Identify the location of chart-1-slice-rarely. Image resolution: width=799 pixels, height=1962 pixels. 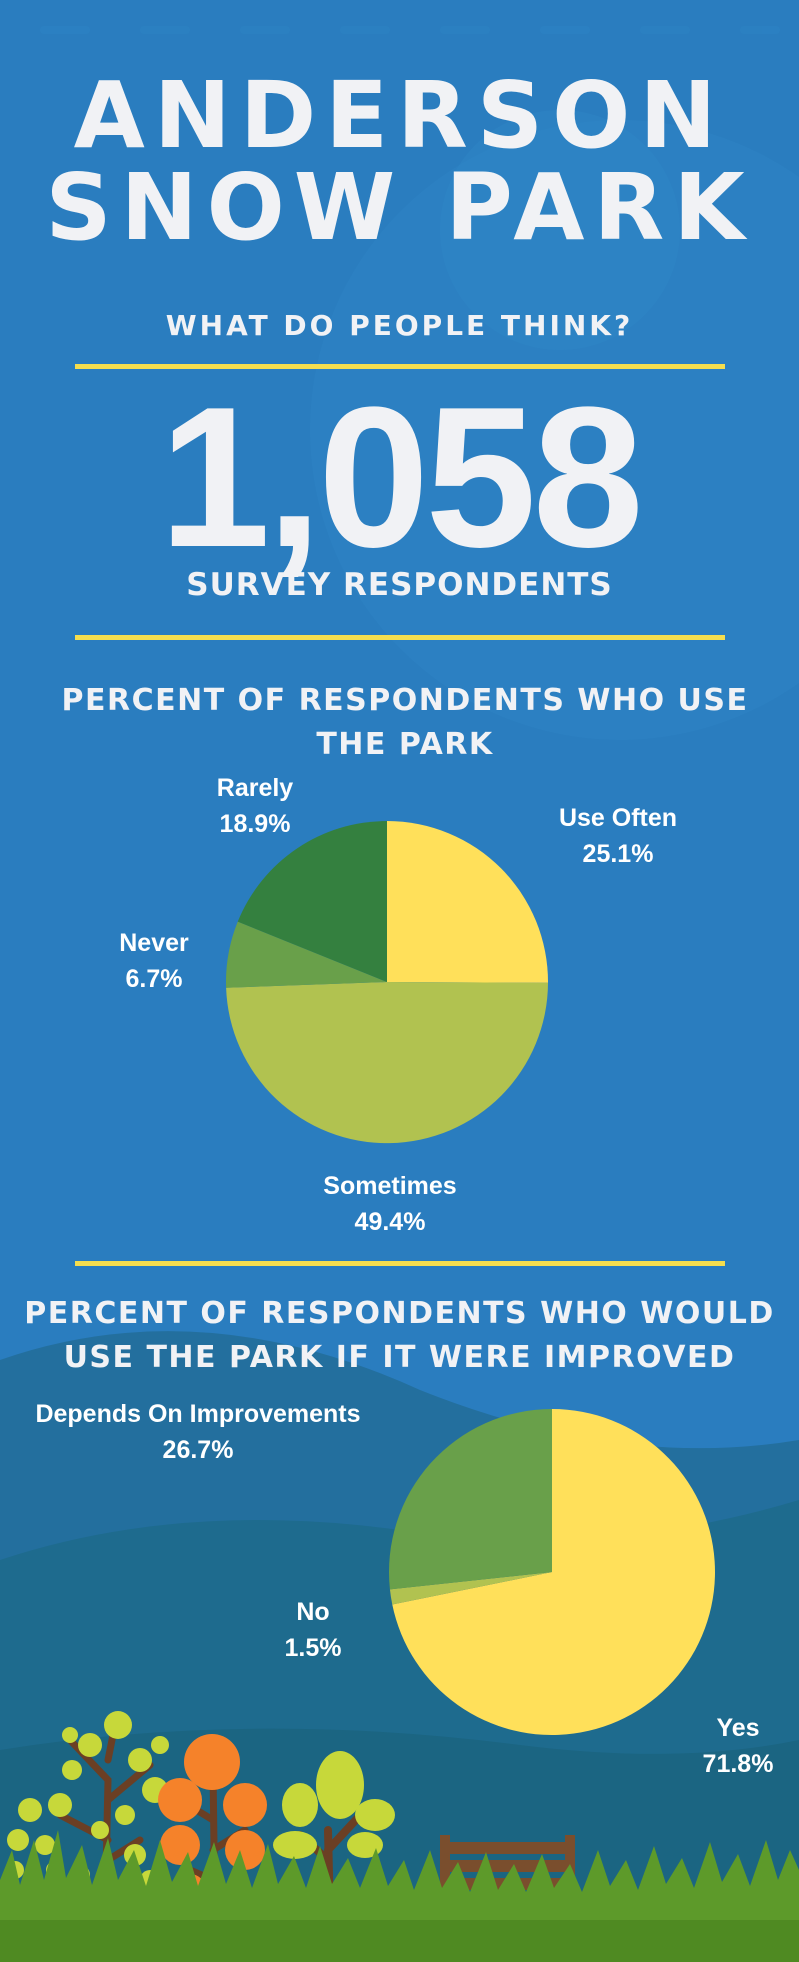
(312, 901).